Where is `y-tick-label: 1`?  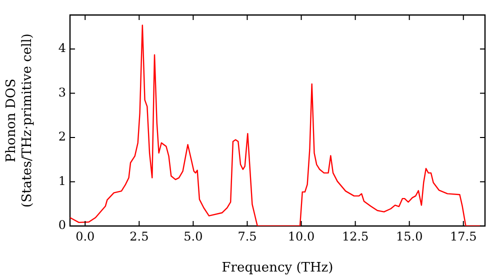
y-tick-label: 1 is located at coordinates (62, 181).